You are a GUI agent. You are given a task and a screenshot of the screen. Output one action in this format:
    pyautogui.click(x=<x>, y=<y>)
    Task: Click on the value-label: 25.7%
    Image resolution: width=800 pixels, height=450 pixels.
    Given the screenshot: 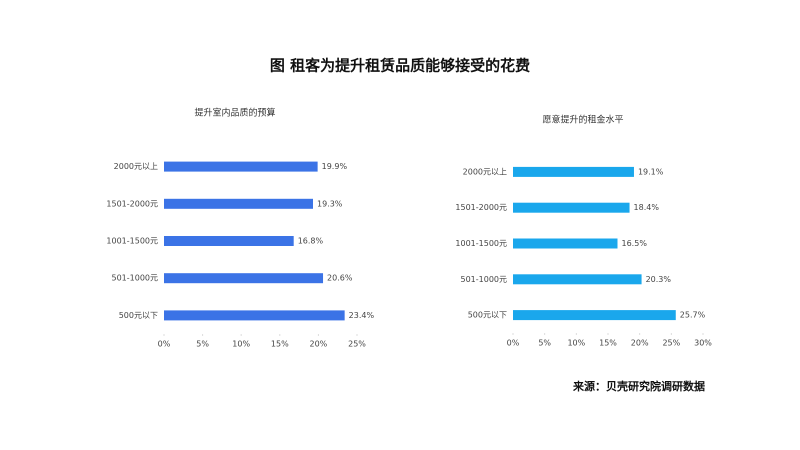 What is the action you would take?
    pyautogui.click(x=693, y=315)
    